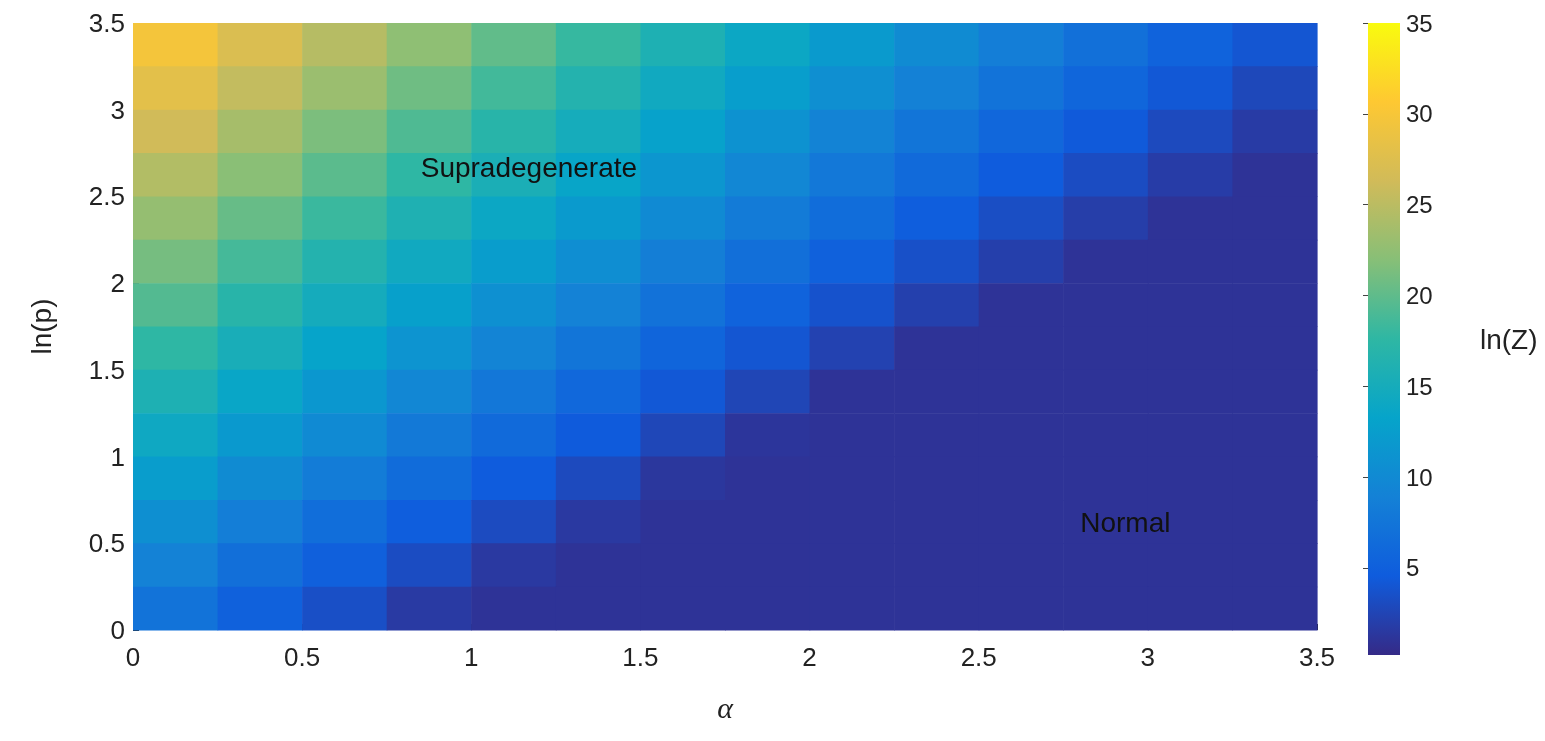 The width and height of the screenshot is (1545, 741). Describe the element at coordinates (978, 657) in the screenshot. I see `x-tick-label: 2.5` at that location.